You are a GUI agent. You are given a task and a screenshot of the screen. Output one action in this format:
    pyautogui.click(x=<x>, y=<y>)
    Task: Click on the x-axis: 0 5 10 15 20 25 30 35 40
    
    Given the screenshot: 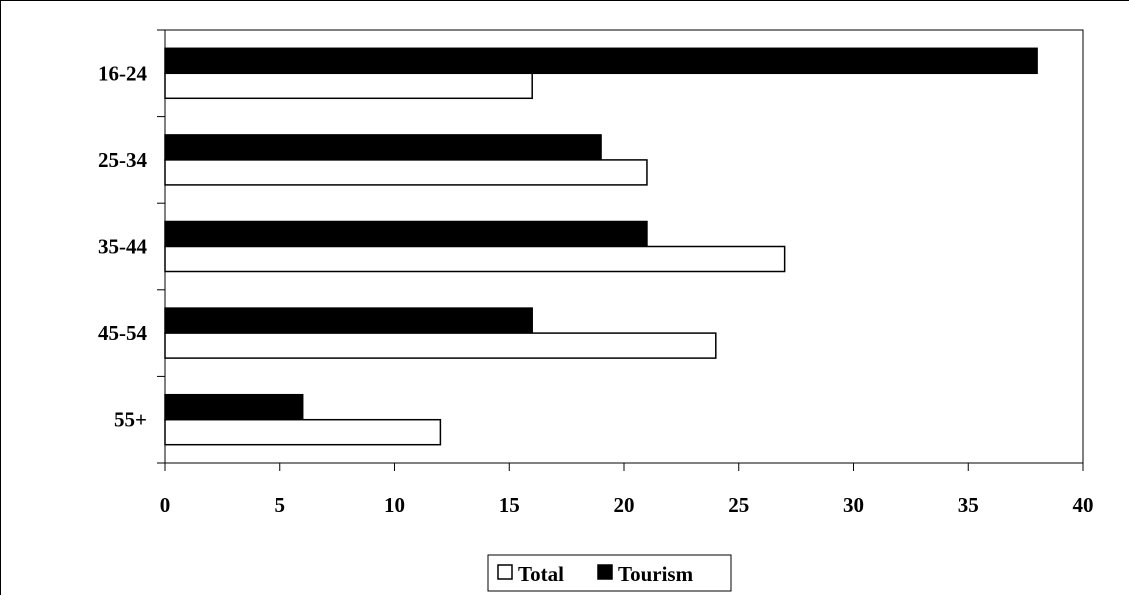 What is the action you would take?
    pyautogui.click(x=627, y=490)
    